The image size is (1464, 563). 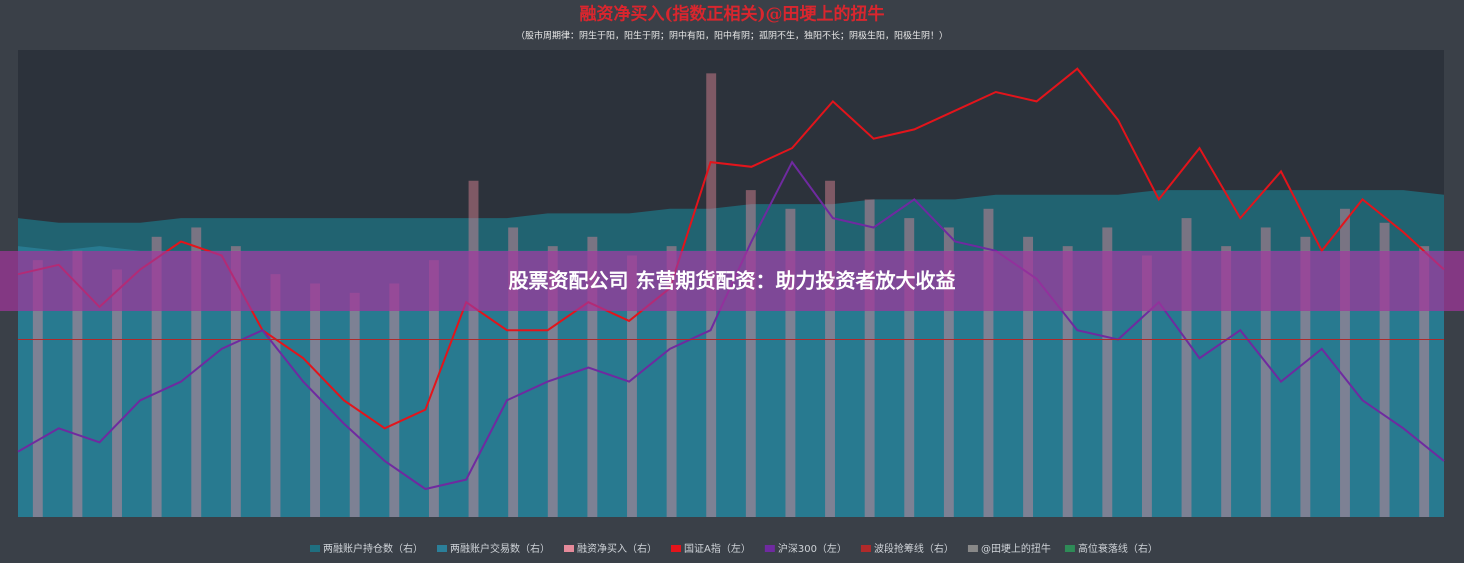 What do you see at coordinates (812, 548) in the screenshot?
I see `legend-label: 沪深300（左）` at bounding box center [812, 548].